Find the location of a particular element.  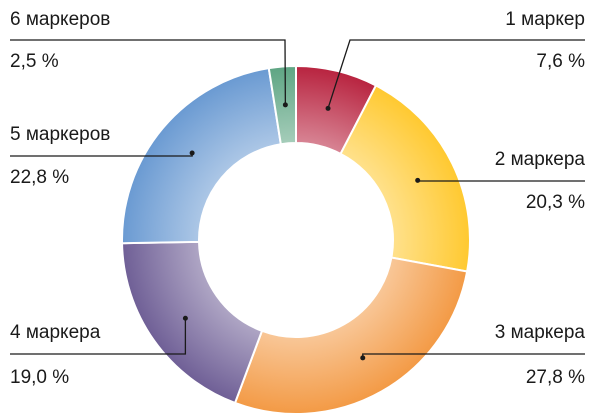

value-label: 7,6 % is located at coordinates (560, 61).